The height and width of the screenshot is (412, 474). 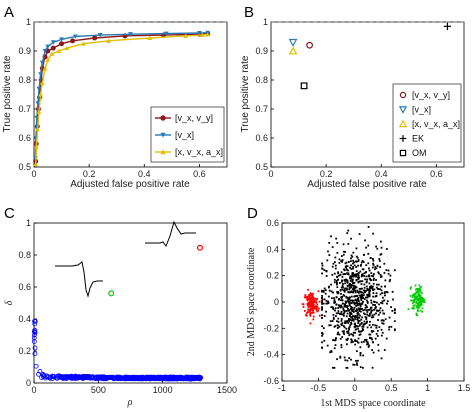 What do you see at coordinates (251, 301) in the screenshot?
I see `panel-d-ylabel: 2nd MDS space coordinate` at bounding box center [251, 301].